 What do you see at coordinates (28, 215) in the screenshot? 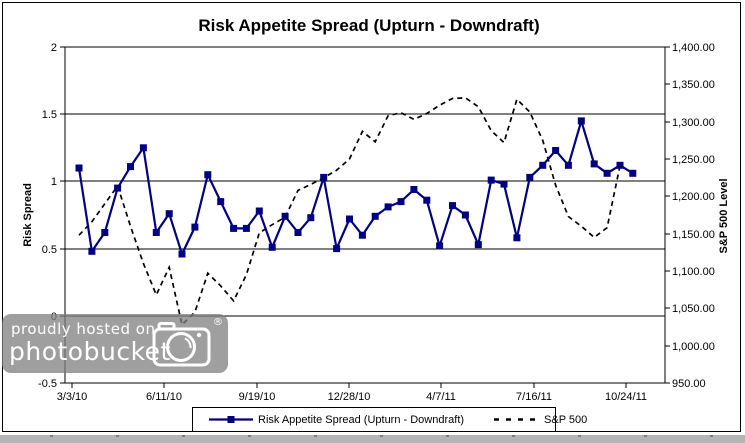
I see `left-axis-title: Risk Spread` at bounding box center [28, 215].